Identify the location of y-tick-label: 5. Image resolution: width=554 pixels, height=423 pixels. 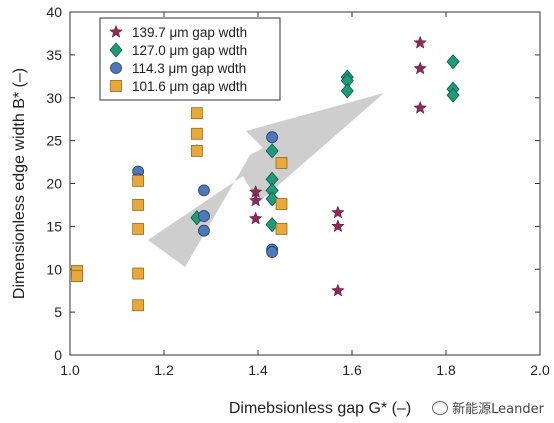
(58, 312).